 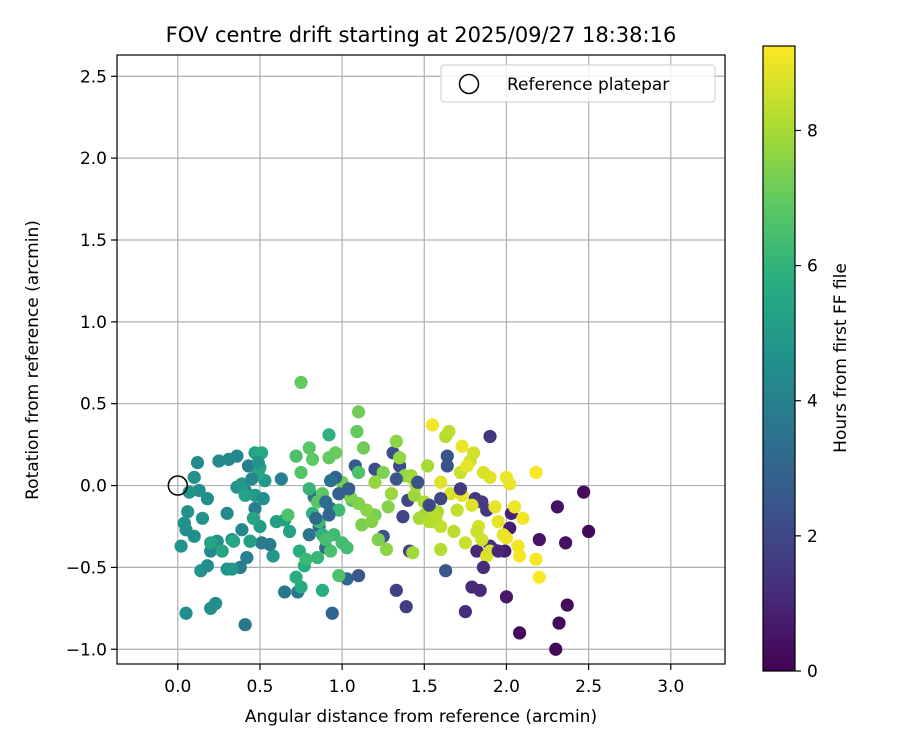 I want to click on x-tick-label: 1.5, so click(x=424, y=687).